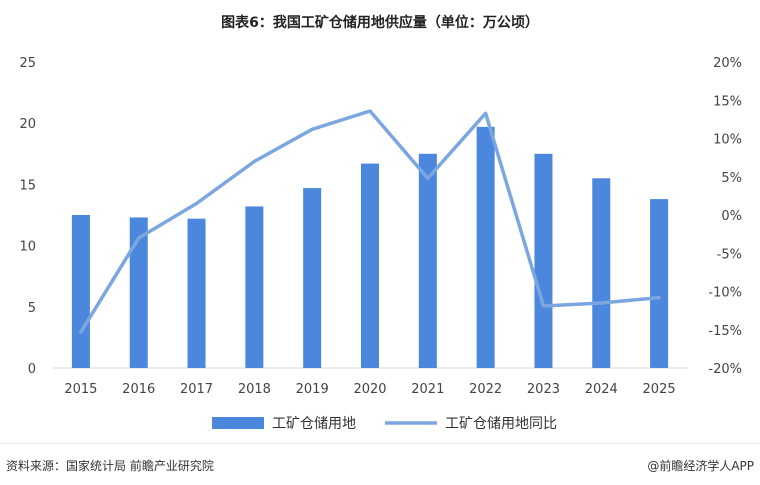 The image size is (760, 485). Describe the element at coordinates (427, 389) in the screenshot. I see `x-tick-label: 2021` at that location.